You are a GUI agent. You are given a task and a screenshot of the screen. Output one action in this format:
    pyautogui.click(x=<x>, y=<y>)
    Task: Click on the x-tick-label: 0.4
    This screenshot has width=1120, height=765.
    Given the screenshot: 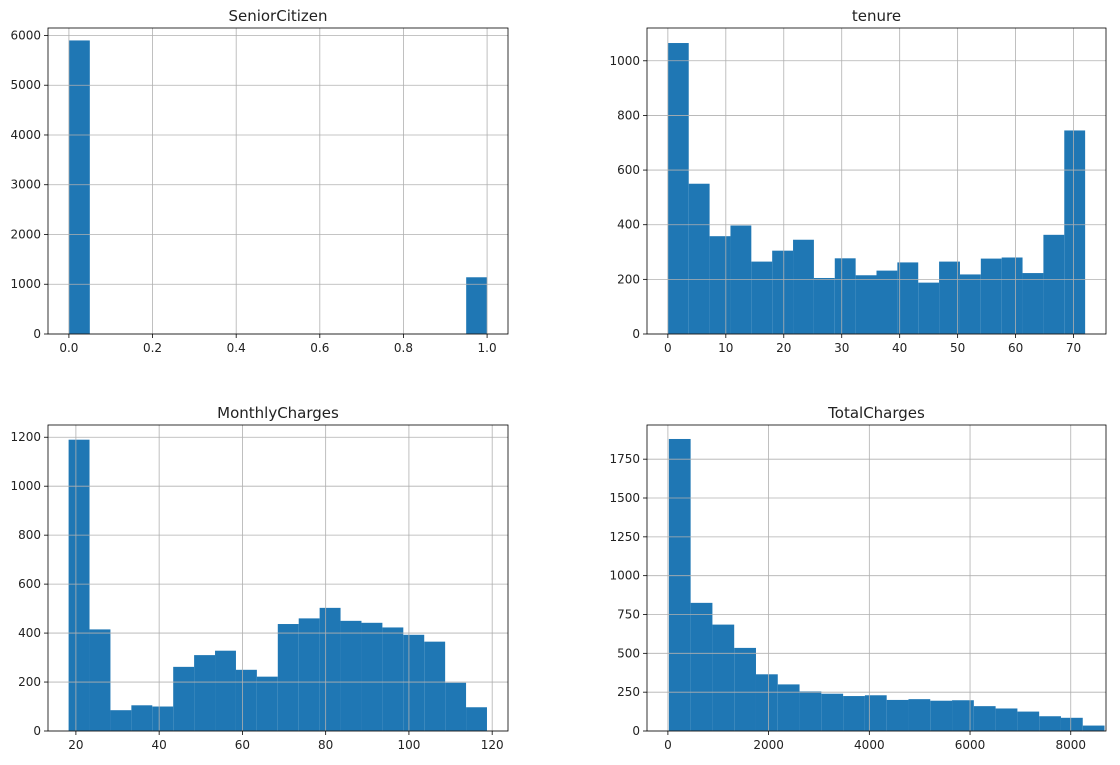 What is the action you would take?
    pyautogui.click(x=236, y=348)
    